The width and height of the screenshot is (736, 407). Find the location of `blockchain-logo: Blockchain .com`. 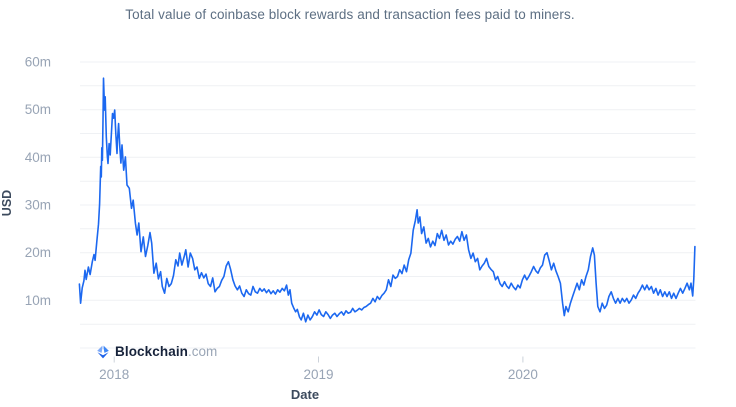

blockchain-logo: Blockchain .com is located at coordinates (156, 351).